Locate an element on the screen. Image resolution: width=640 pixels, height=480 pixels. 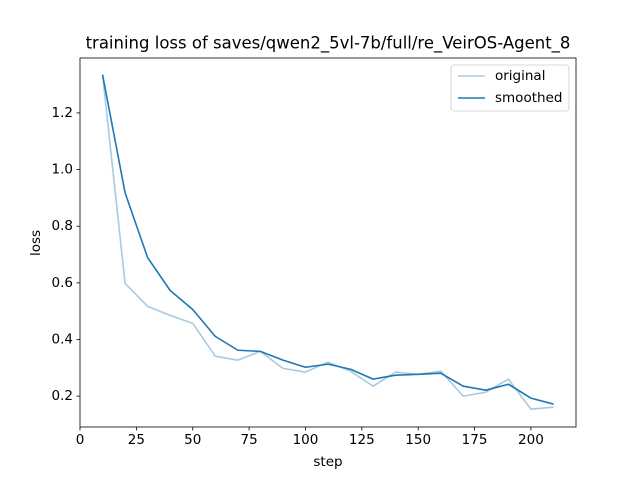
x-tick-label: 125 is located at coordinates (362, 440).